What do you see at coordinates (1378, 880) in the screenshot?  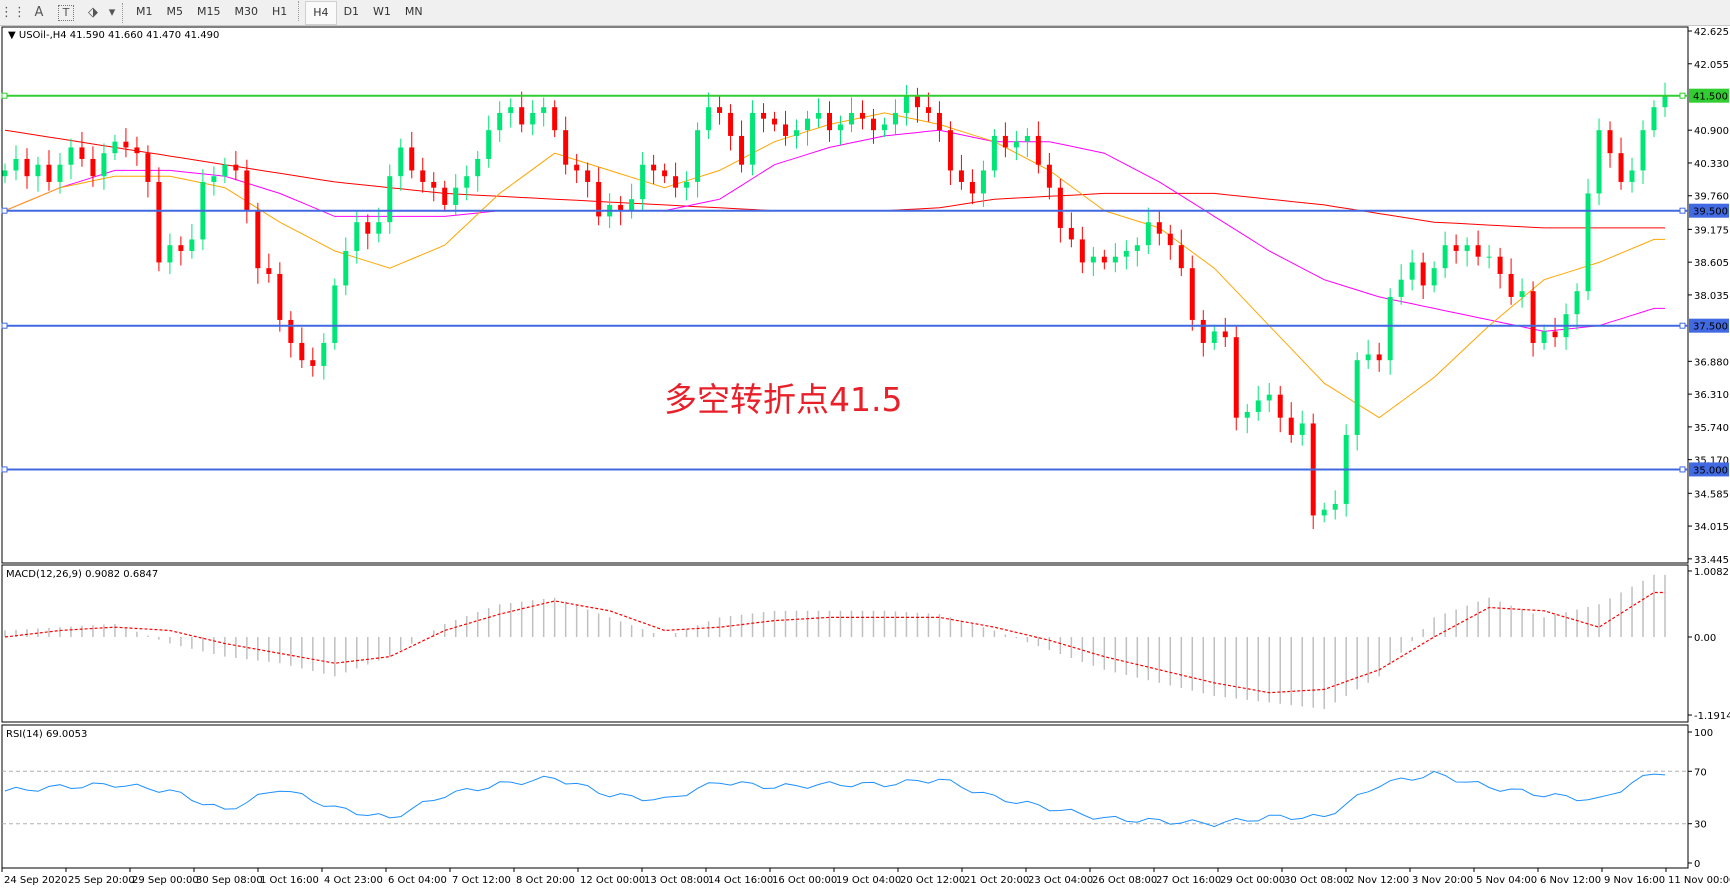 I see `time-label: 2 Nov 12:00` at bounding box center [1378, 880].